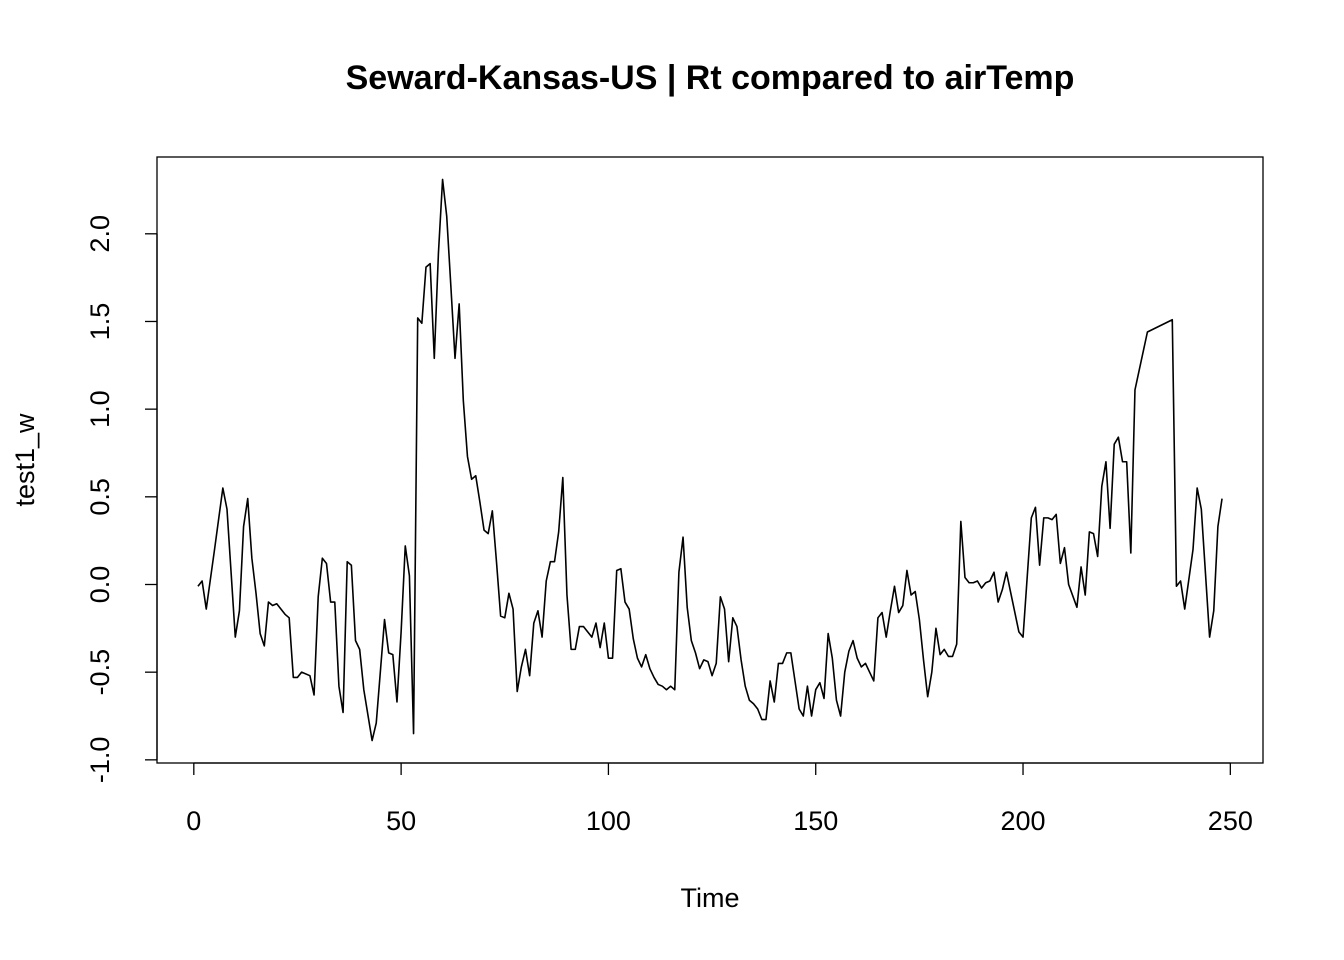 The width and height of the screenshot is (1344, 960). I want to click on x-tick-label: 100, so click(608, 821).